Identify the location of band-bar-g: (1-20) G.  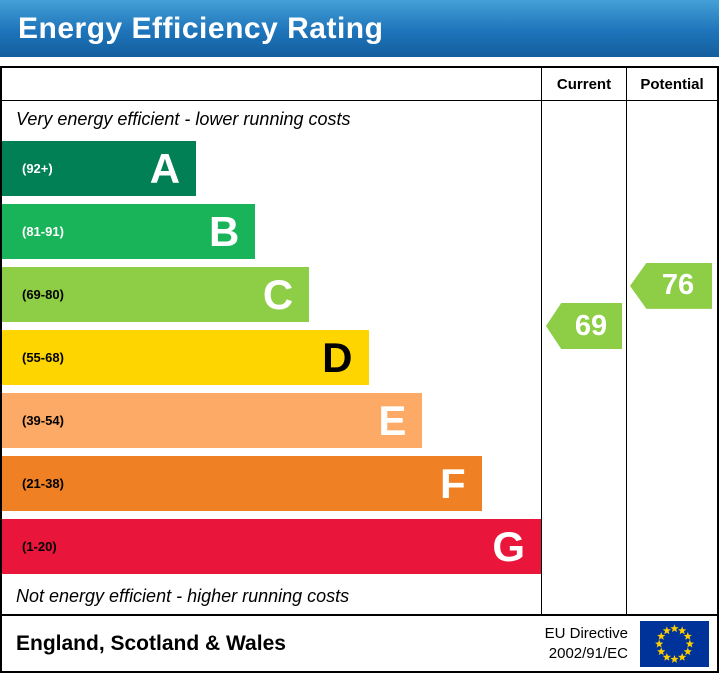
(271, 546).